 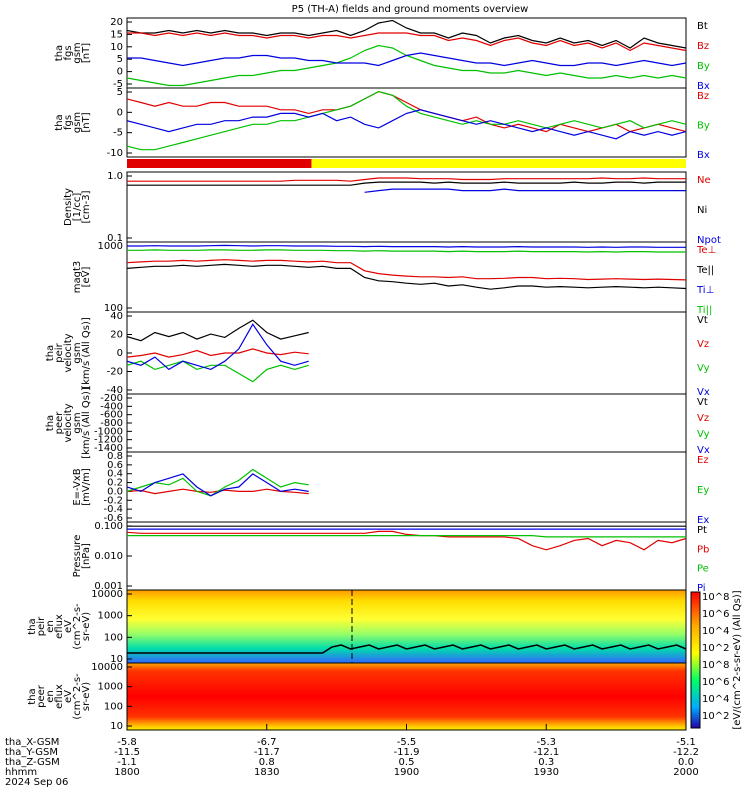 I want to click on x-tick-label: -5.1, so click(x=686, y=742).